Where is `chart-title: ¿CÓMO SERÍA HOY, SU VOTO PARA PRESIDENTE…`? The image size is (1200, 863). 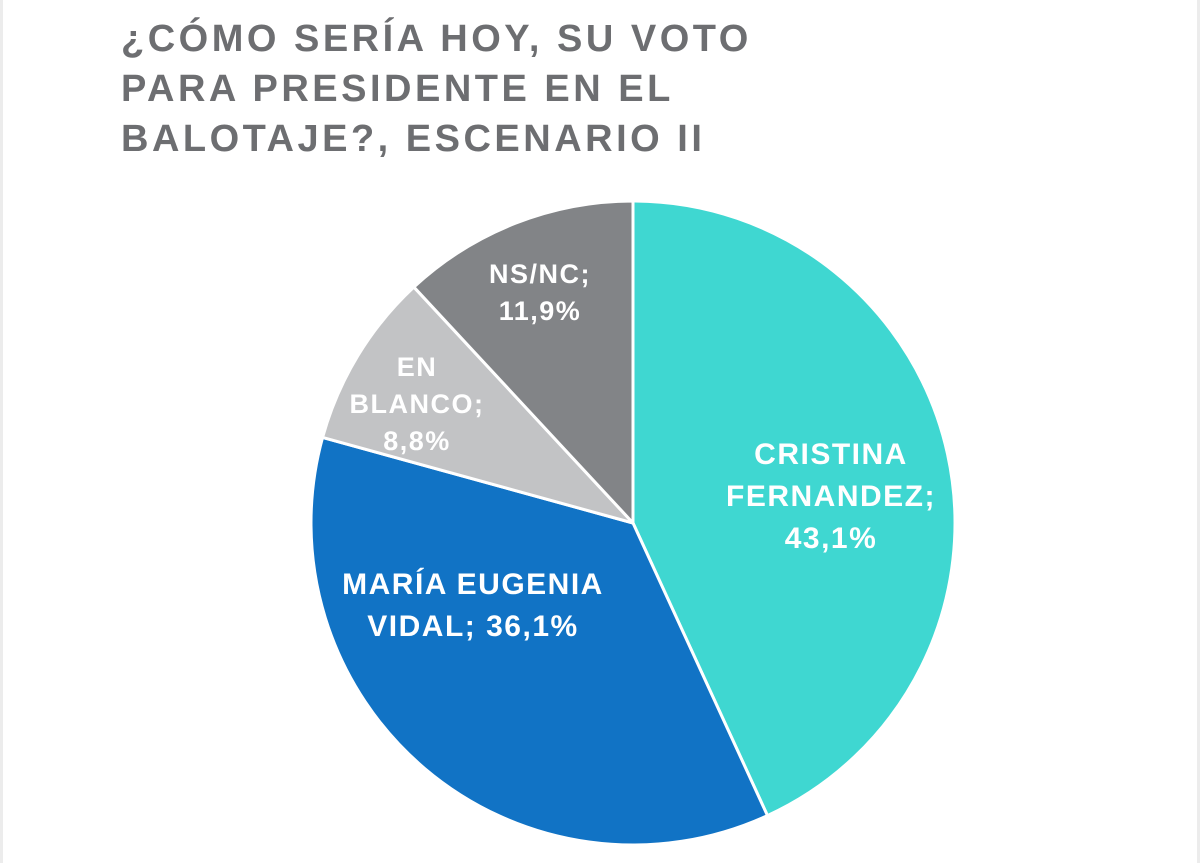
chart-title: ¿CÓMO SERÍA HOY, SU VOTO PARA PRESIDENTE… is located at coordinates (436, 89).